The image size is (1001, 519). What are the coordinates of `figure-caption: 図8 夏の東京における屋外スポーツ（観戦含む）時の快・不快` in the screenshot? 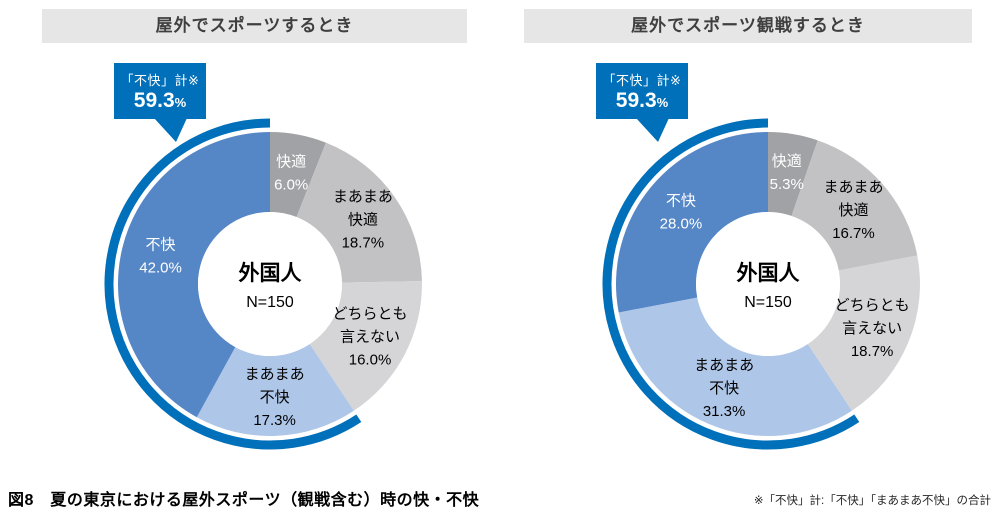 It's located at (244, 500).